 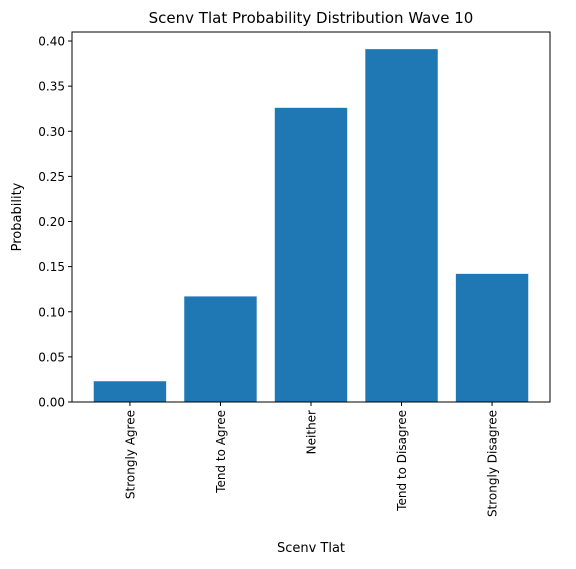 I want to click on bar-neither, so click(x=311, y=255).